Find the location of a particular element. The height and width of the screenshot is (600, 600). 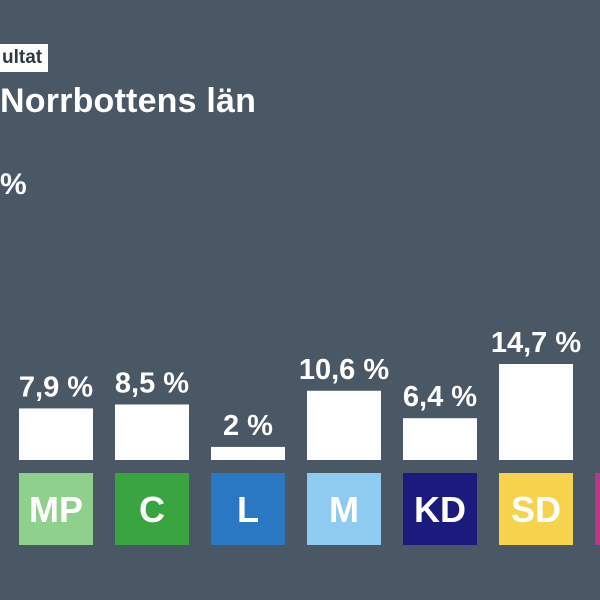

party-label-sd: SD is located at coordinates (536, 509).